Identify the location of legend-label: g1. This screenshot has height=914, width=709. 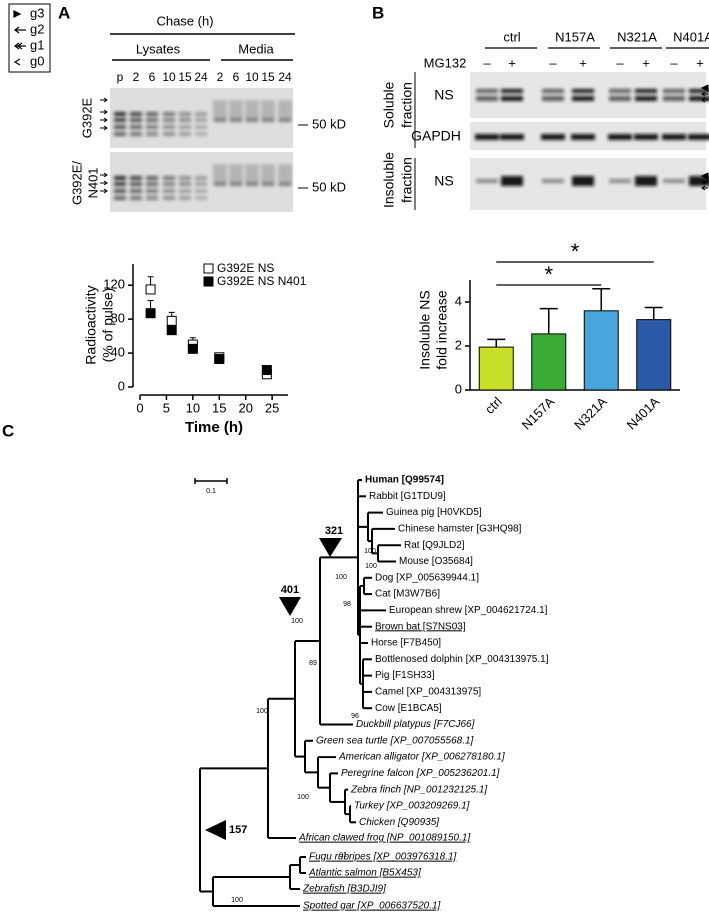
(37, 44).